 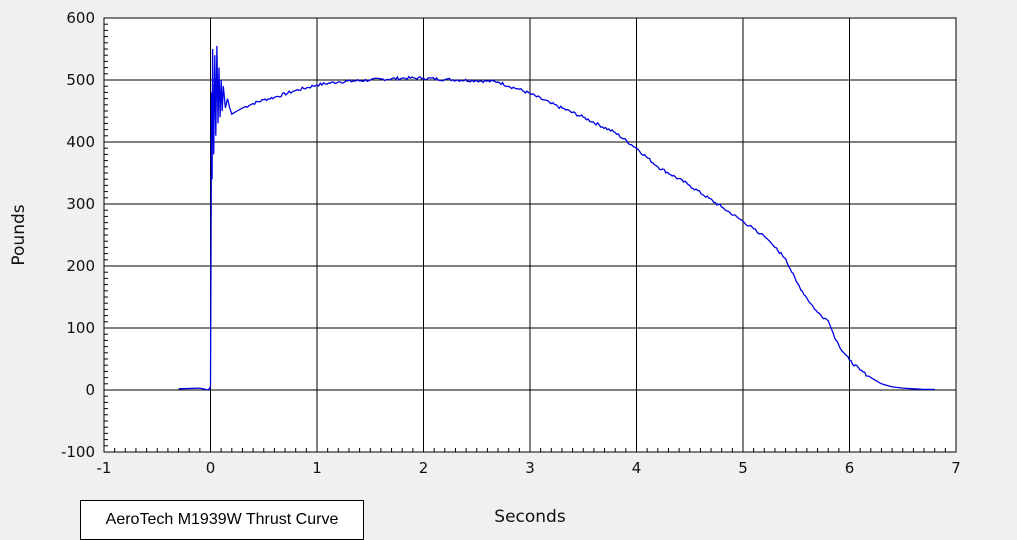 What do you see at coordinates (530, 517) in the screenshot?
I see `x-axis-title: Seconds` at bounding box center [530, 517].